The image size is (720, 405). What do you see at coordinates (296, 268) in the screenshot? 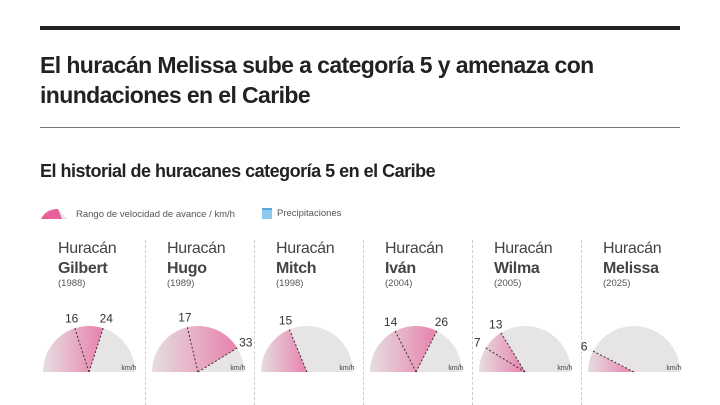
I see `hurricane-name: Mitch` at bounding box center [296, 268].